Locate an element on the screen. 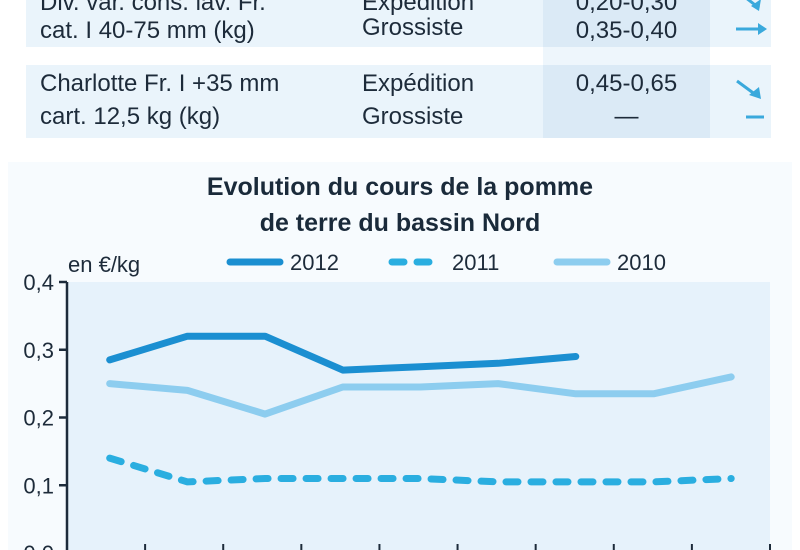 This screenshot has height=550, width=800. row2-stage-grossiste: Grossiste is located at coordinates (413, 116).